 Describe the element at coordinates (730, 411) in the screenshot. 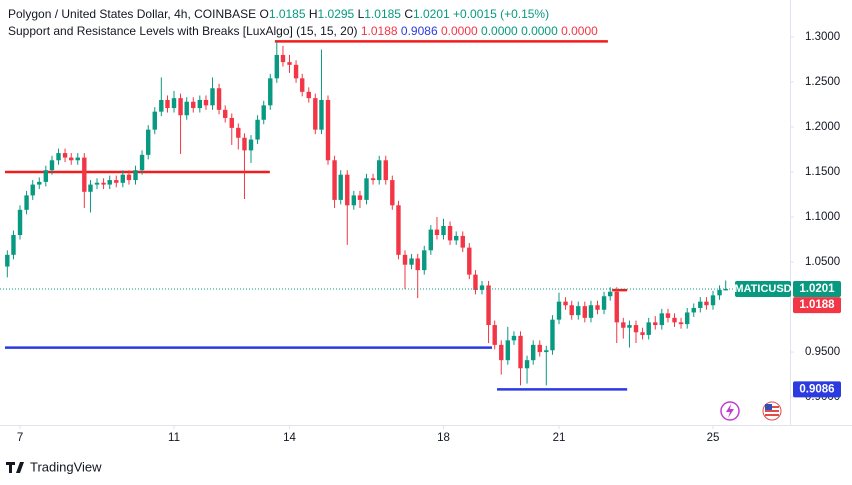

I see `alert-icon-bolt` at that location.